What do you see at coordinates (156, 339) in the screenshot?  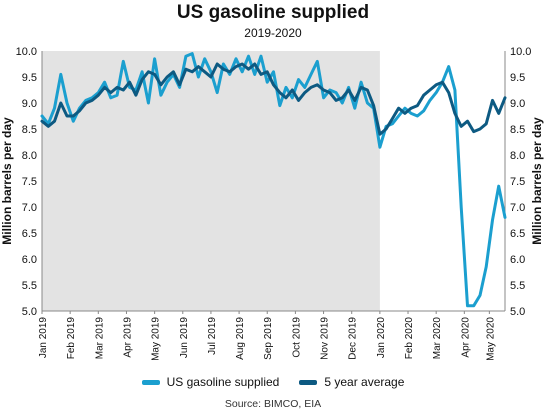 I see `x-tick-label: May 2019` at bounding box center [156, 339].